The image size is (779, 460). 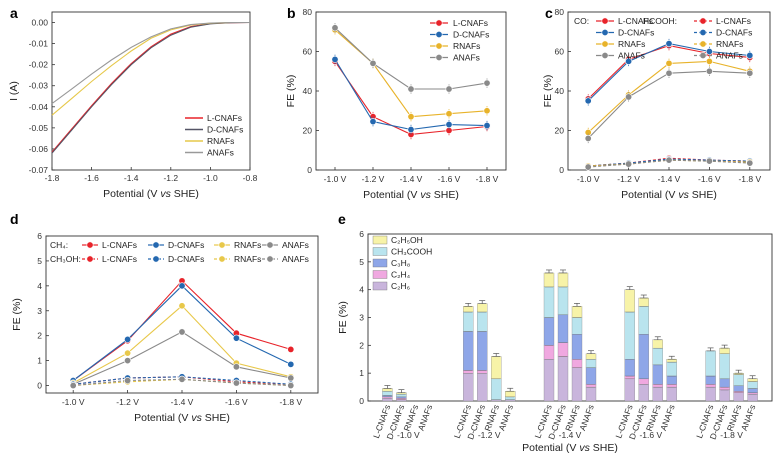 What do you see at coordinates (342, 219) in the screenshot?
I see `panel-letter-e: e` at bounding box center [342, 219].